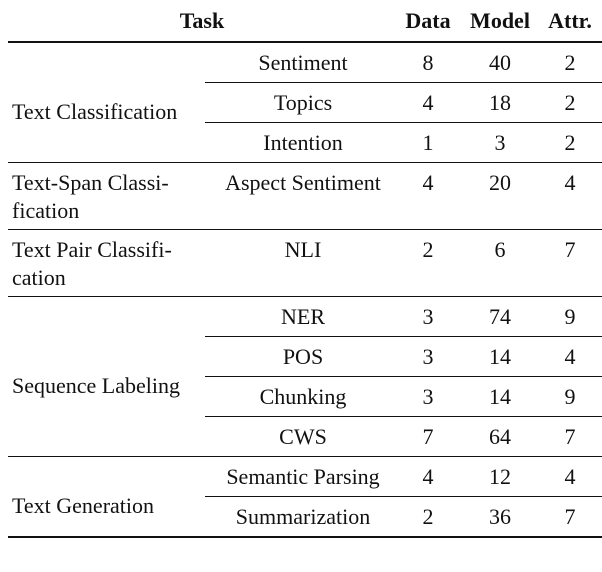 The image size is (602, 572). What do you see at coordinates (92, 249) in the screenshot?
I see `task-group: Text Pair Classifi-` at bounding box center [92, 249].